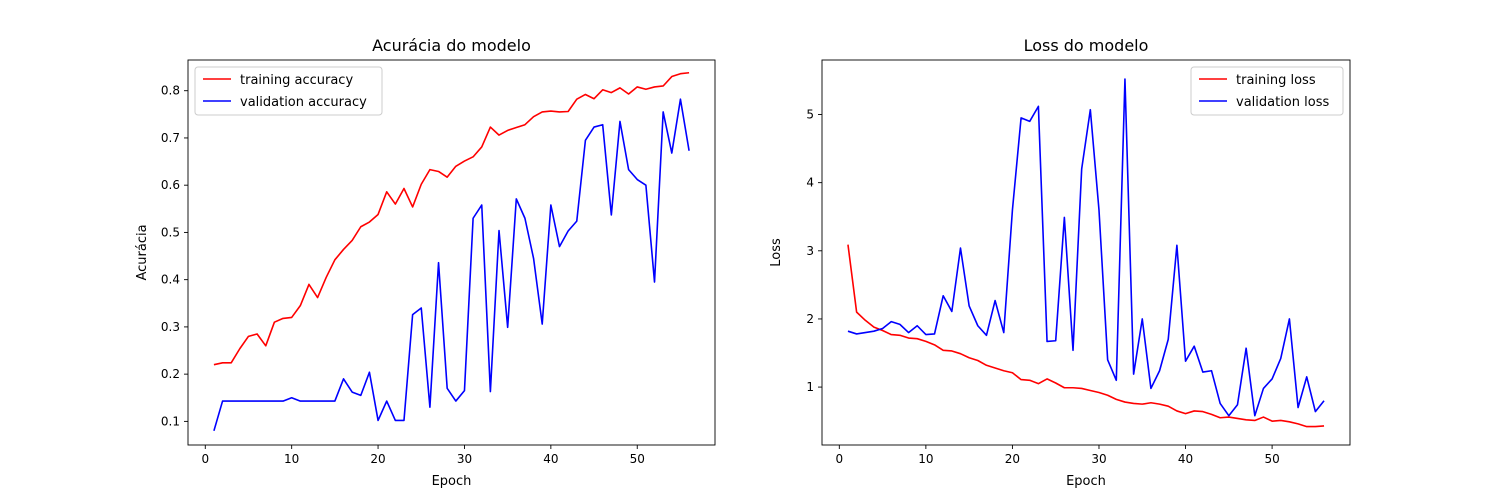  Describe the element at coordinates (1012, 459) in the screenshot. I see `loss-xtick-label: 20` at that location.